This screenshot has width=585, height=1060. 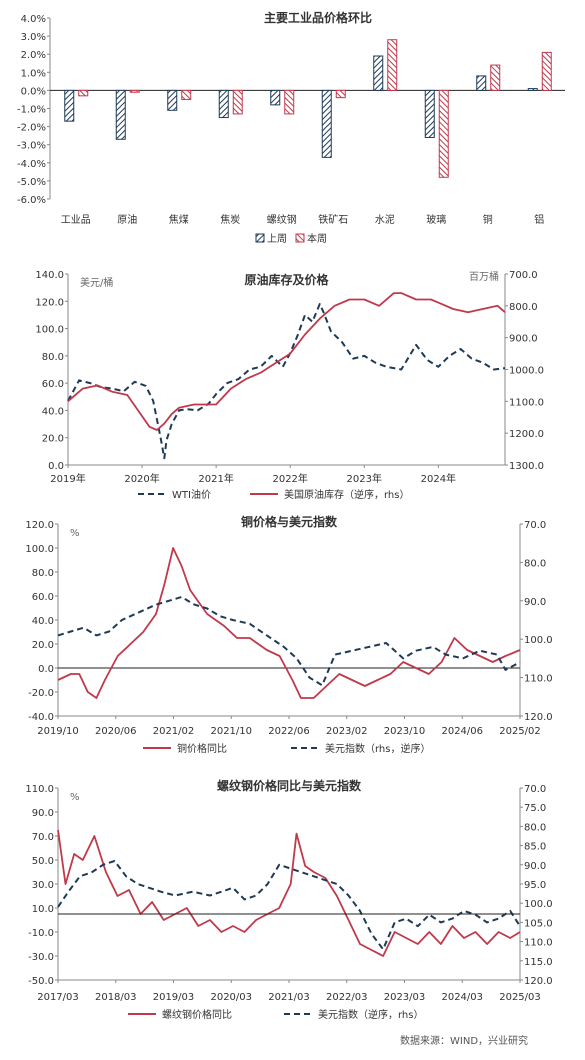 What do you see at coordinates (231, 731) in the screenshot?
I see `x-tick-label: 2021/10` at bounding box center [231, 731].